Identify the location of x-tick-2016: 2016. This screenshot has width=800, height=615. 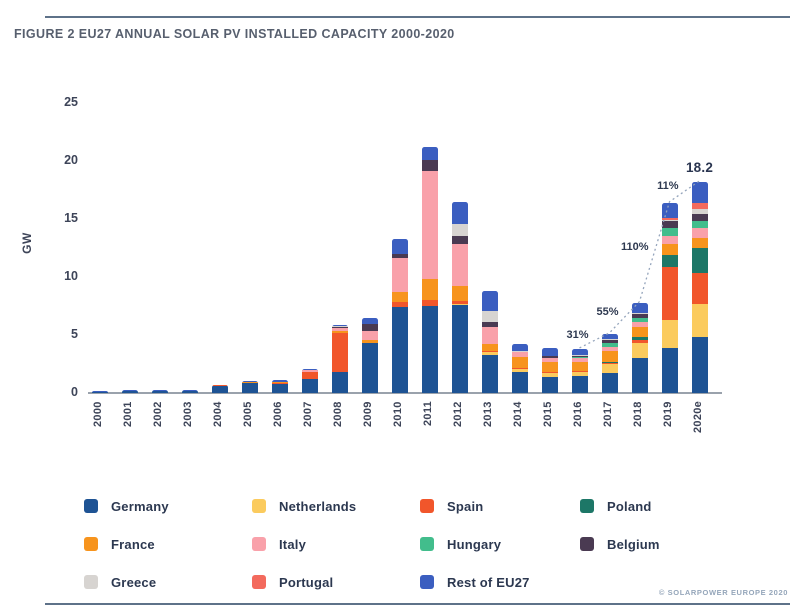
(577, 414).